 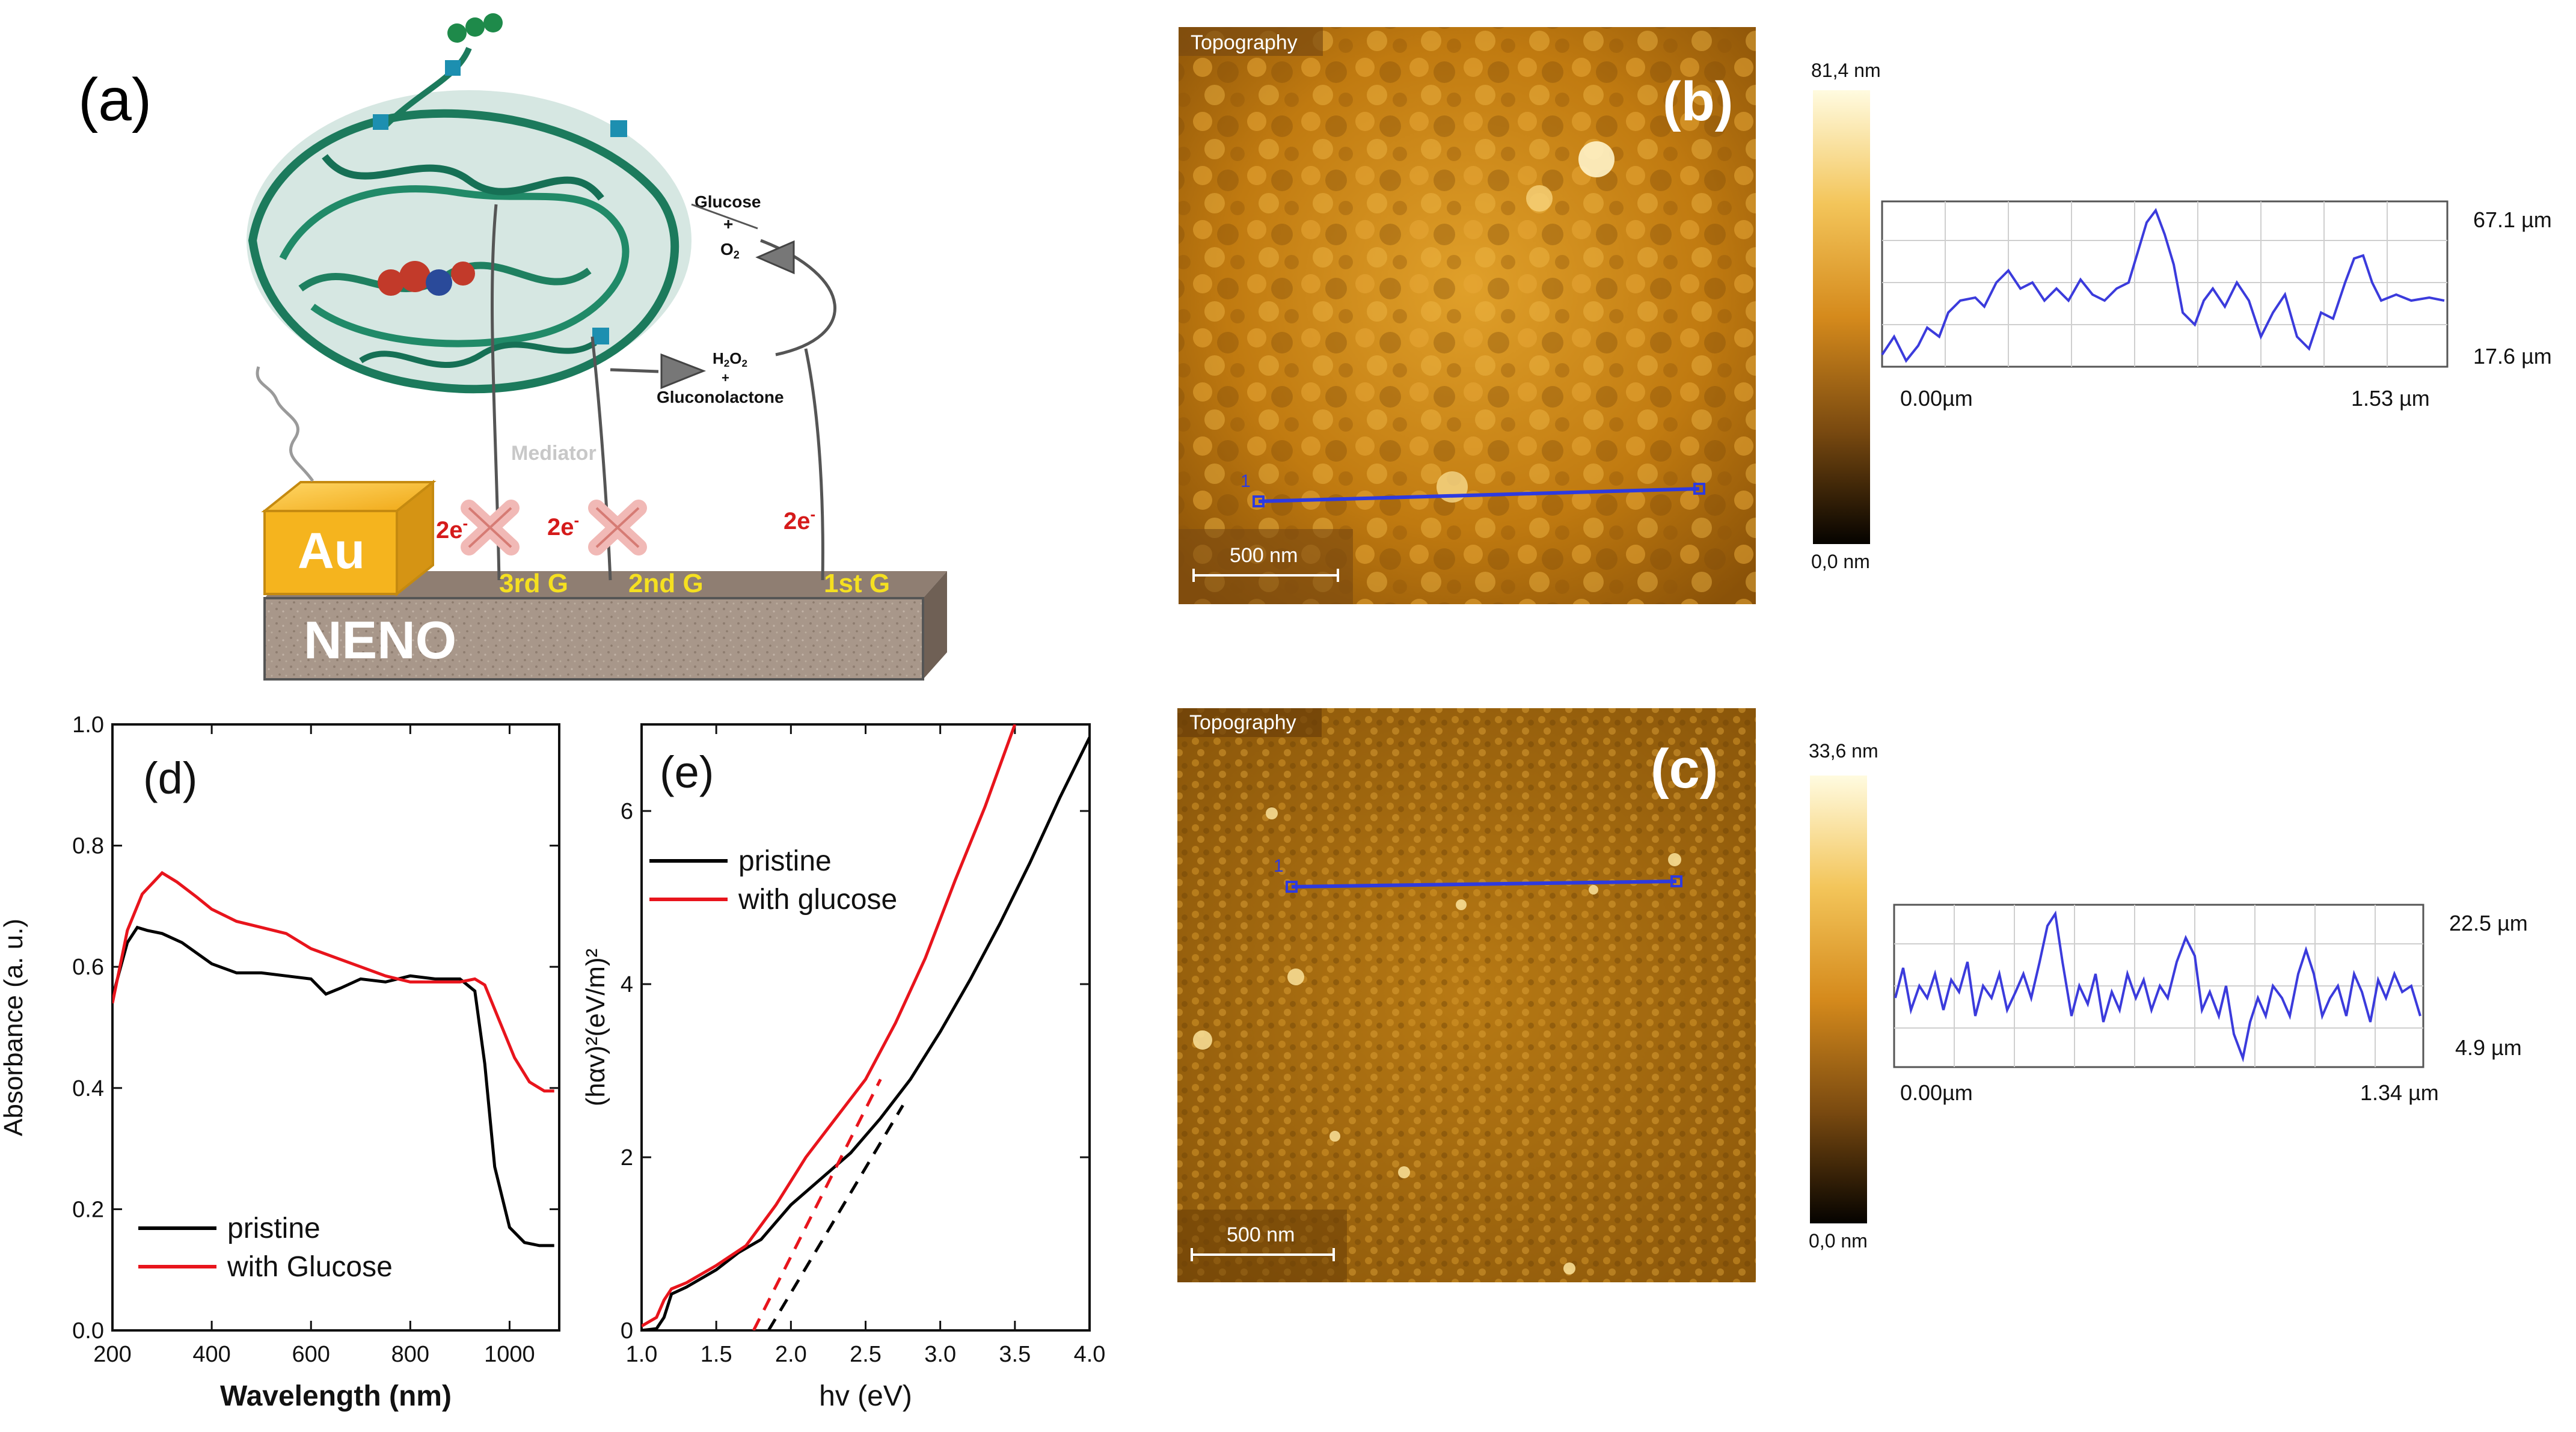 I want to click on afm-b-title-bar, so click(x=1251, y=41).